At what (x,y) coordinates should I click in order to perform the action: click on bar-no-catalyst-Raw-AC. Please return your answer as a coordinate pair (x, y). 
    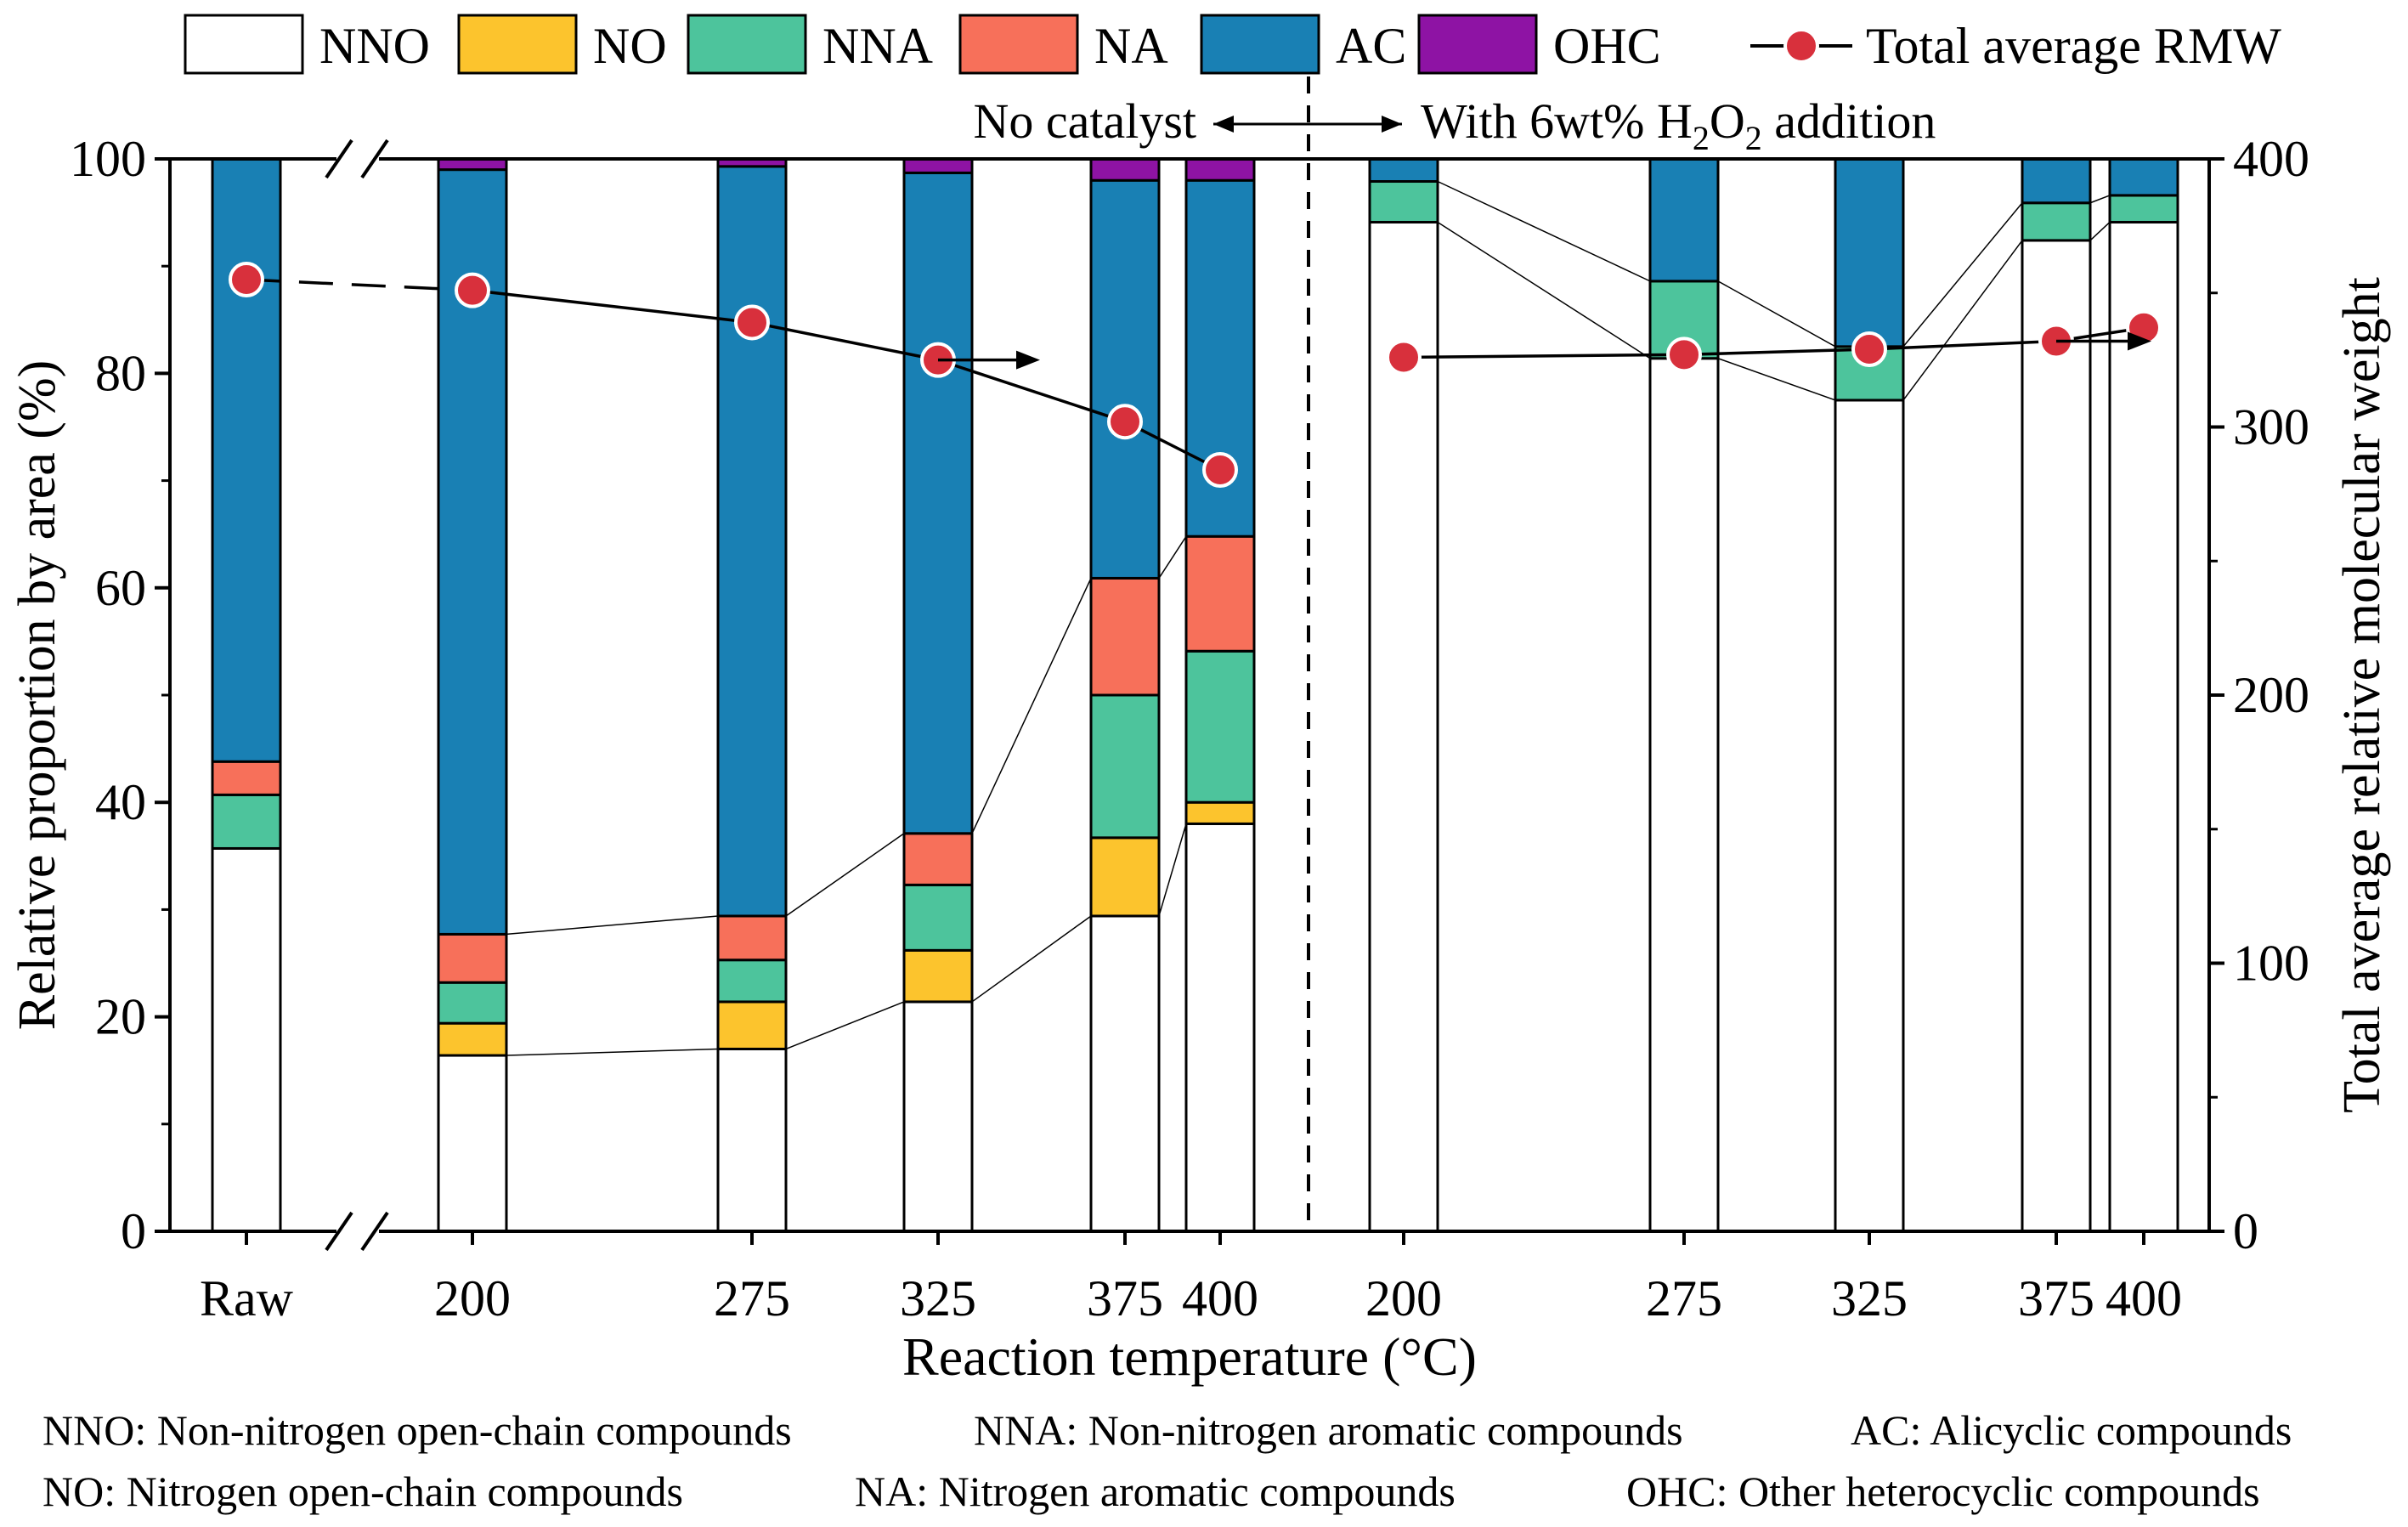
    Looking at the image, I should click on (247, 460).